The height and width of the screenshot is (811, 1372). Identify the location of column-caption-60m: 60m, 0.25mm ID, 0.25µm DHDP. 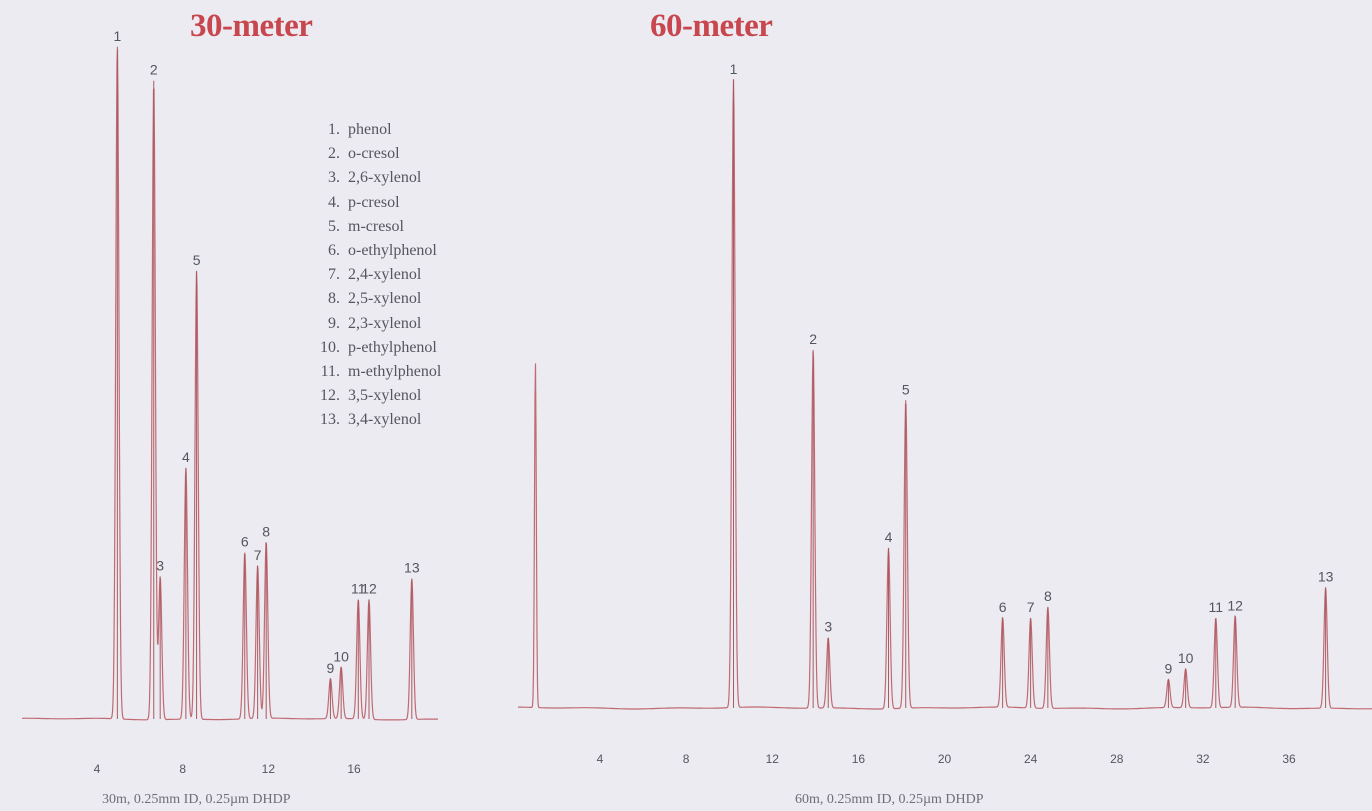
(889, 799).